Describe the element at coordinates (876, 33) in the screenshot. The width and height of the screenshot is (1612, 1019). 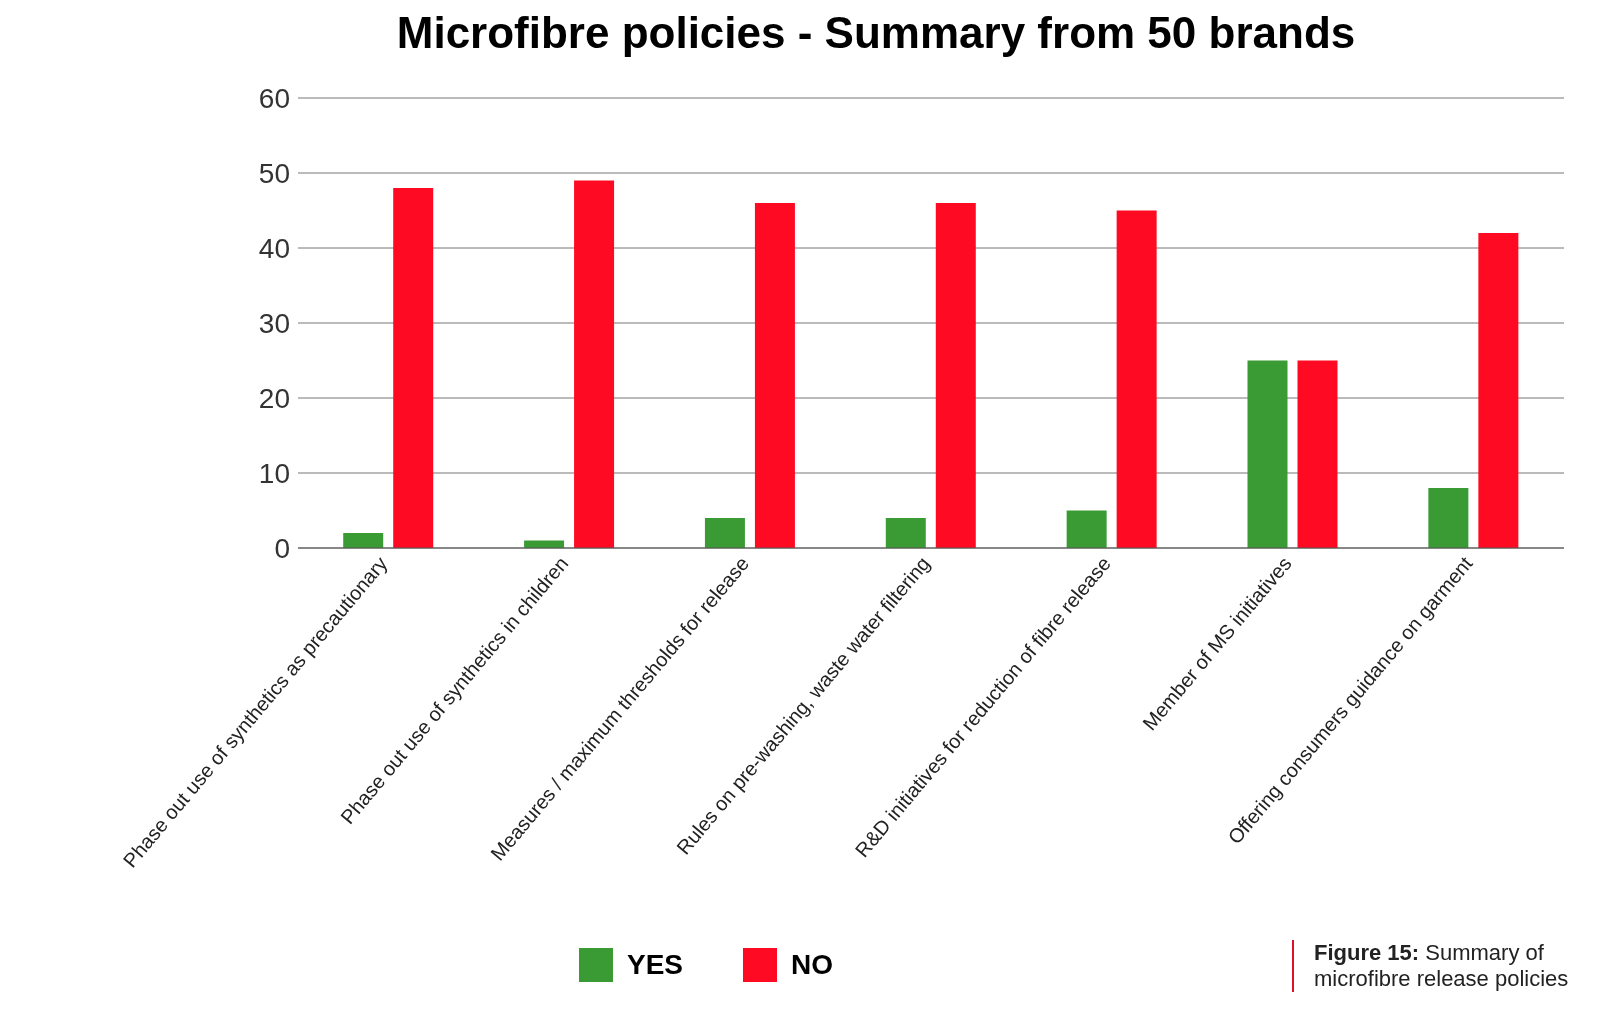
I see `chart-title: Microfibre policies - Summary from 50 brands` at that location.